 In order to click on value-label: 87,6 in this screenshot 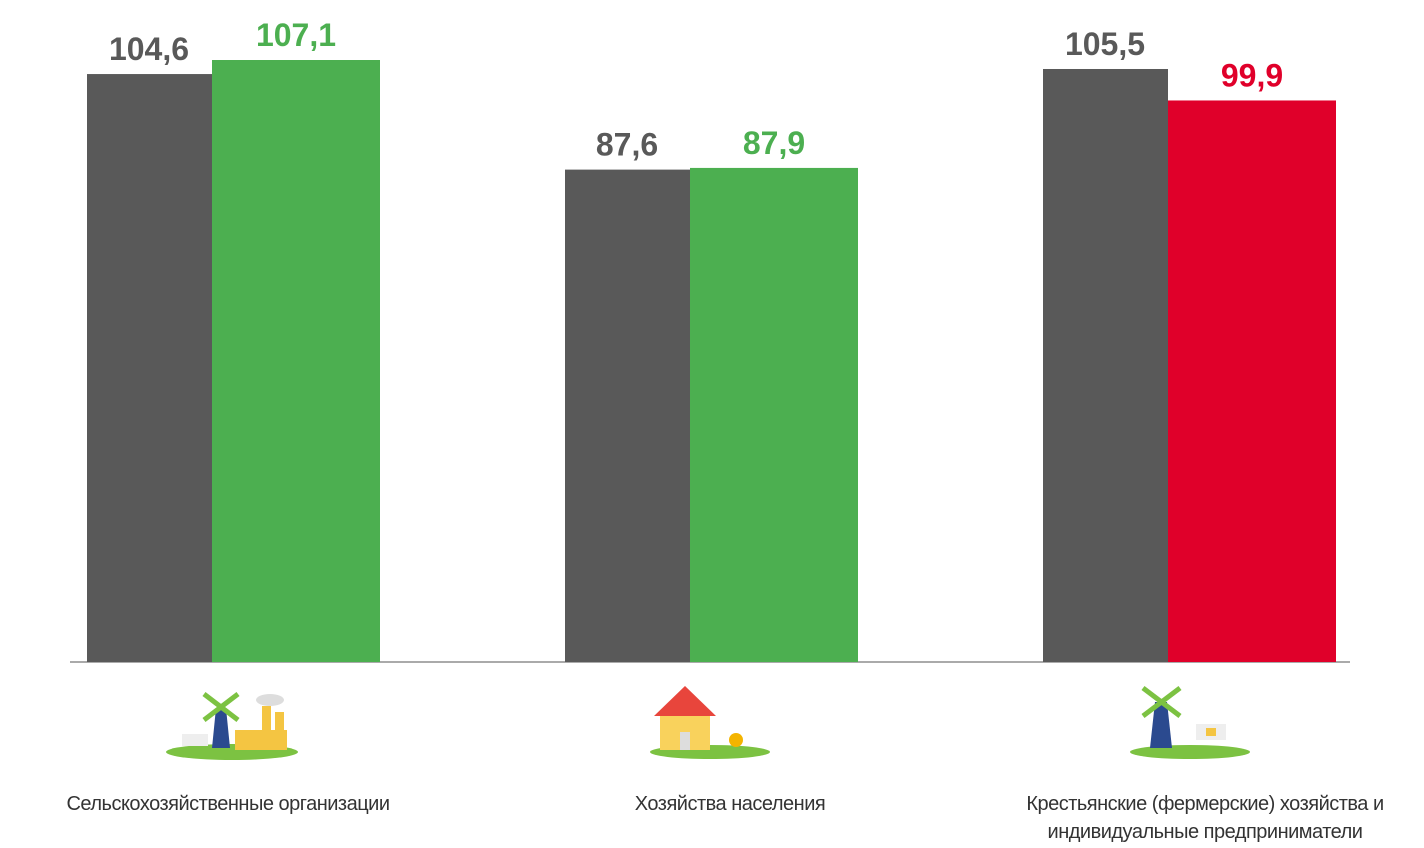, I will do `click(627, 145)`.